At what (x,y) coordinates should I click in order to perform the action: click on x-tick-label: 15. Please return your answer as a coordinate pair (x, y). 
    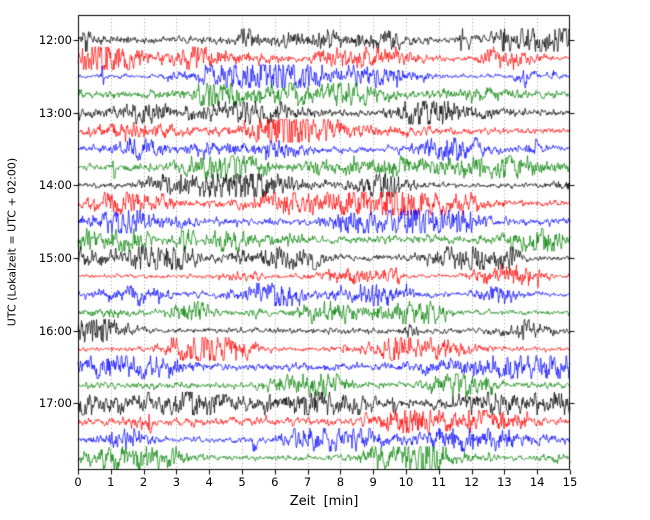
    Looking at the image, I should click on (570, 482).